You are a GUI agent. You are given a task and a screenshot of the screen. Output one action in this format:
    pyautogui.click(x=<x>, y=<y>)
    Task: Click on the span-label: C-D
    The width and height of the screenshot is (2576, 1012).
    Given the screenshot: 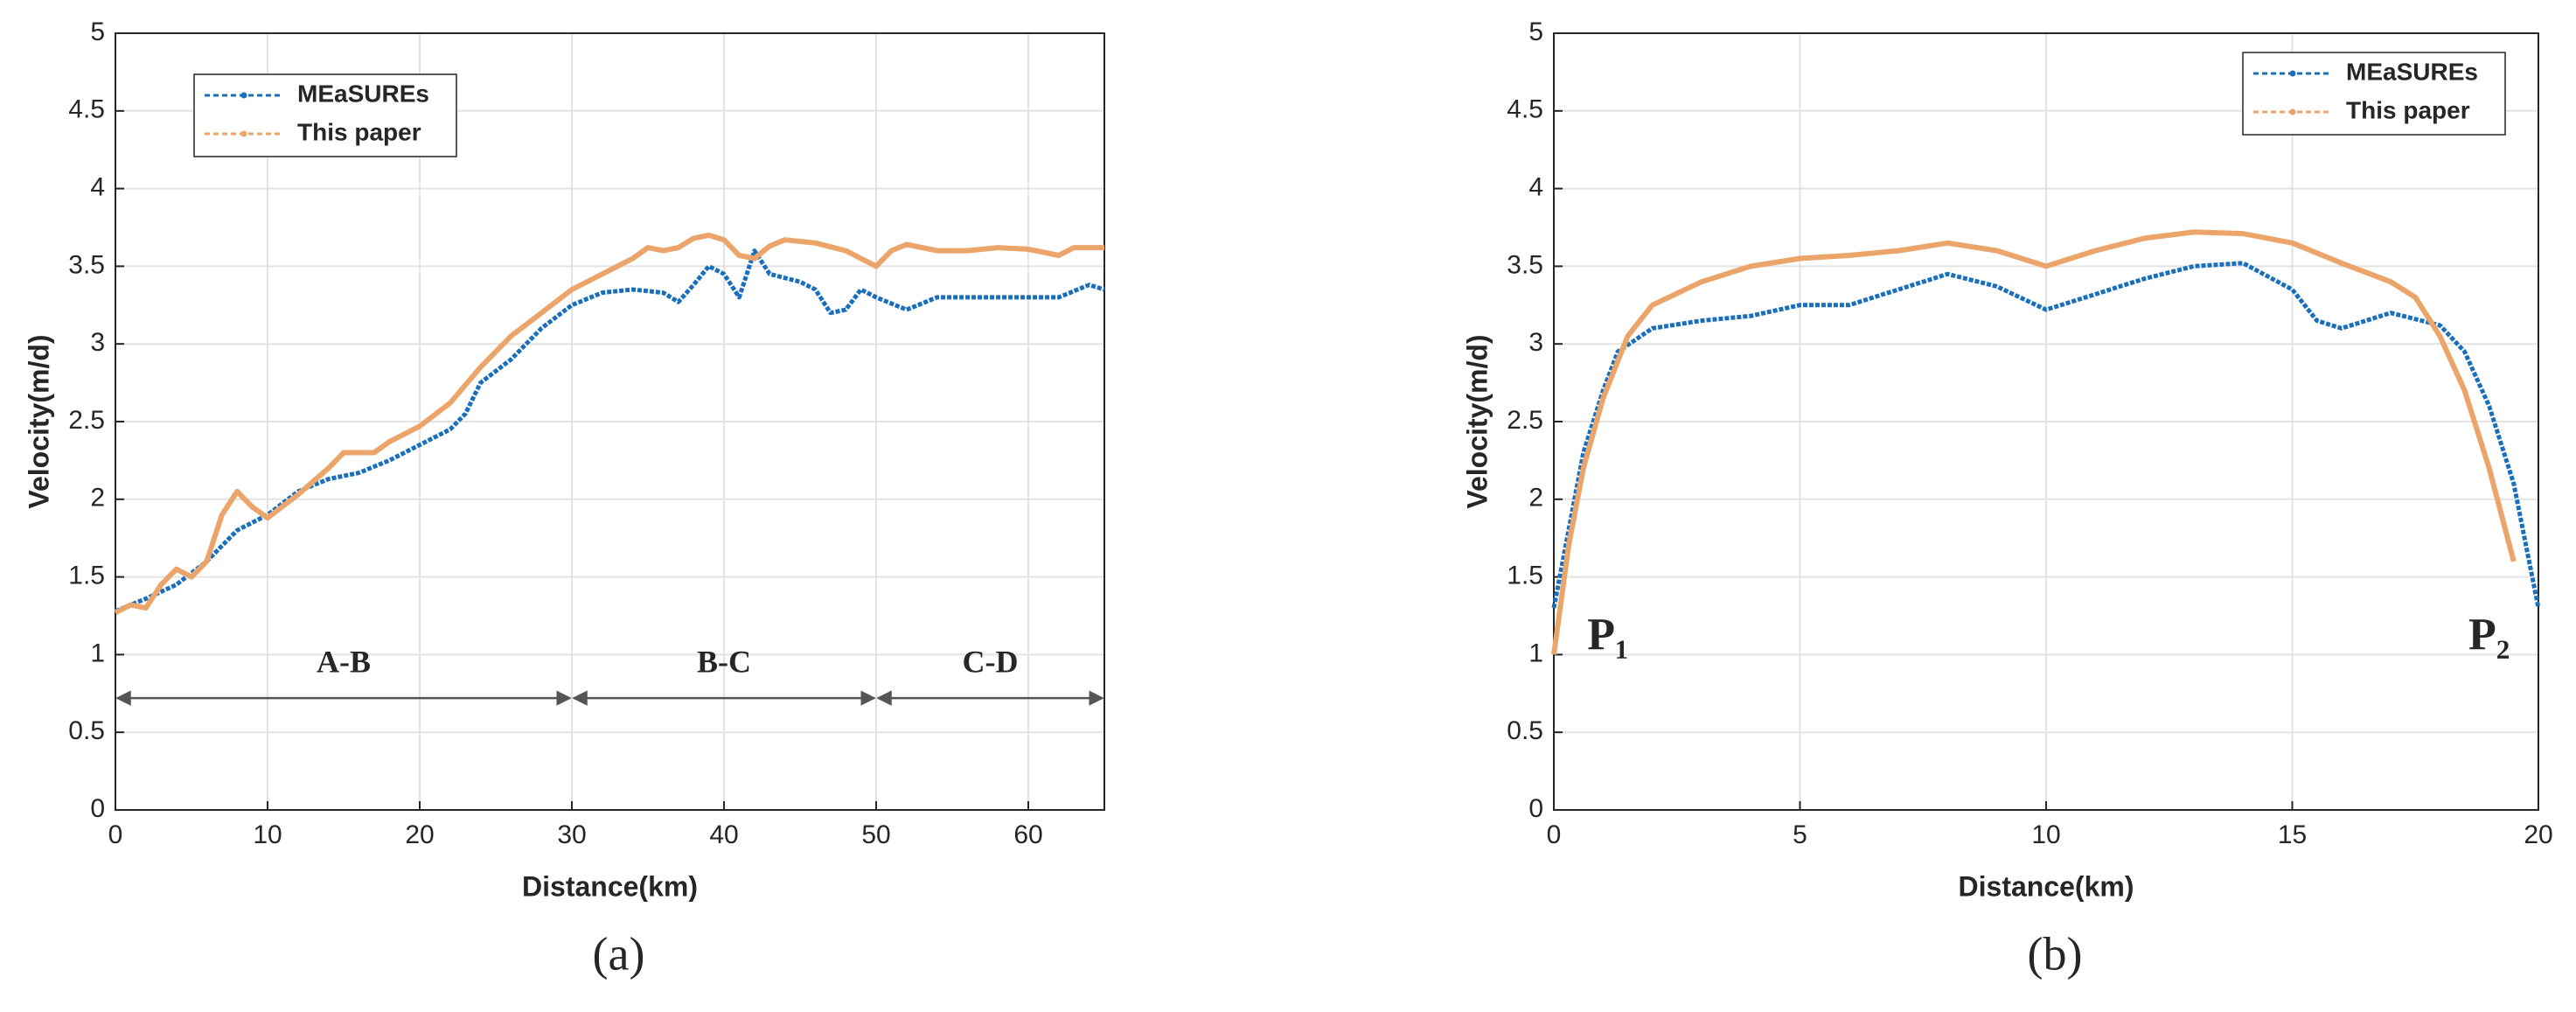 What is the action you would take?
    pyautogui.click(x=991, y=661)
    